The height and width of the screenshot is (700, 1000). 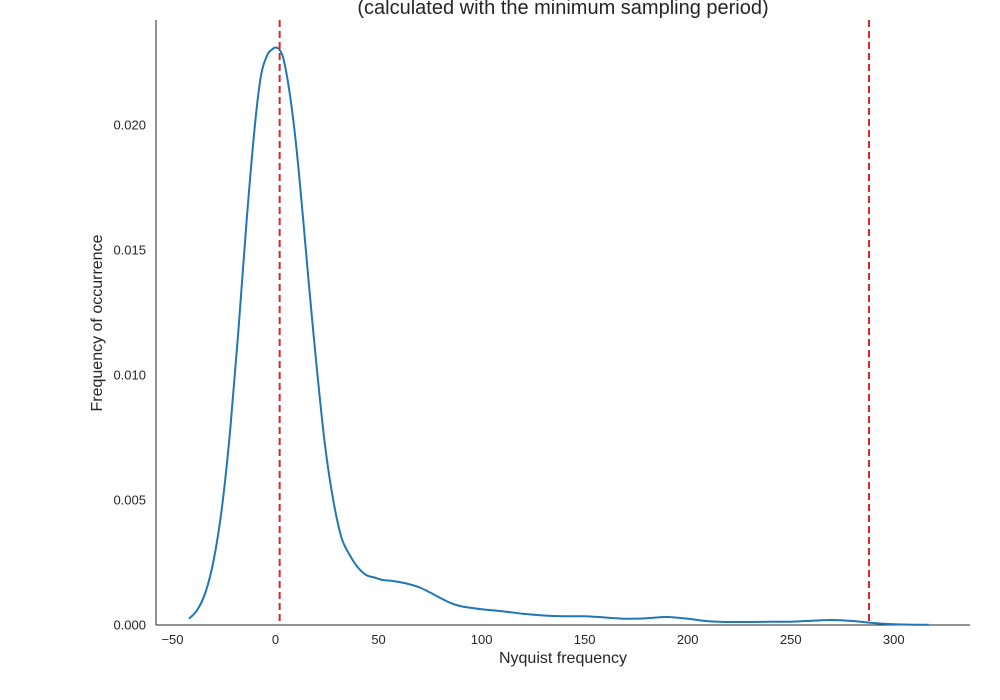 What do you see at coordinates (894, 639) in the screenshot?
I see `x-tick-label: 300` at bounding box center [894, 639].